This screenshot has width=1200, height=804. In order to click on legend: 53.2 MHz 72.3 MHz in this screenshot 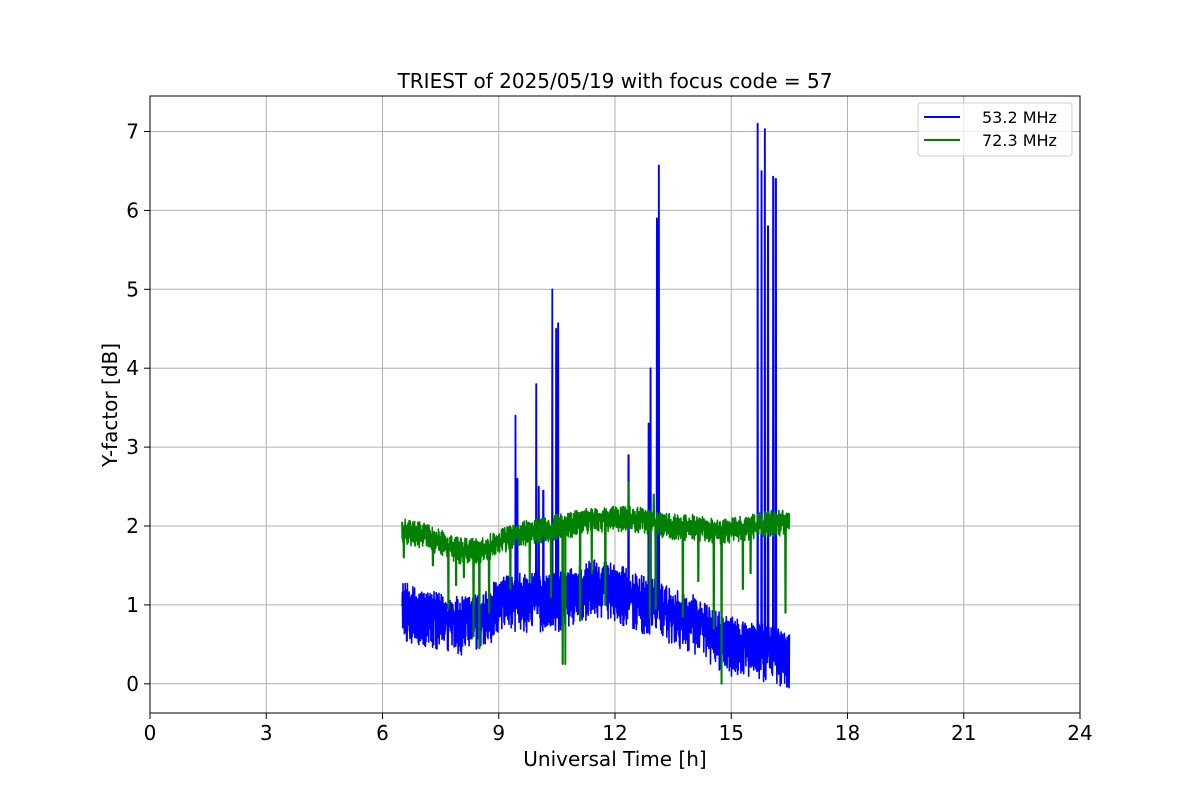, I will do `click(995, 129)`.